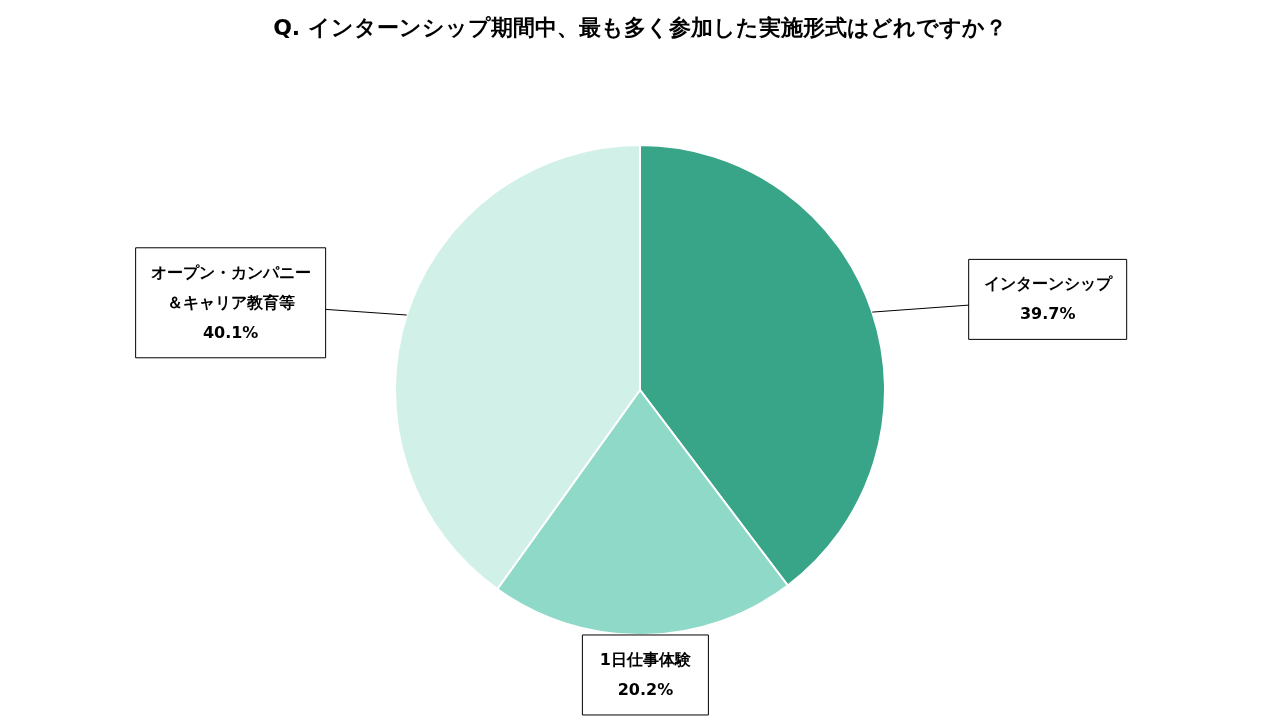 Image resolution: width=1280 pixels, height=720 pixels. I want to click on data-label: 40.1%, so click(230, 332).